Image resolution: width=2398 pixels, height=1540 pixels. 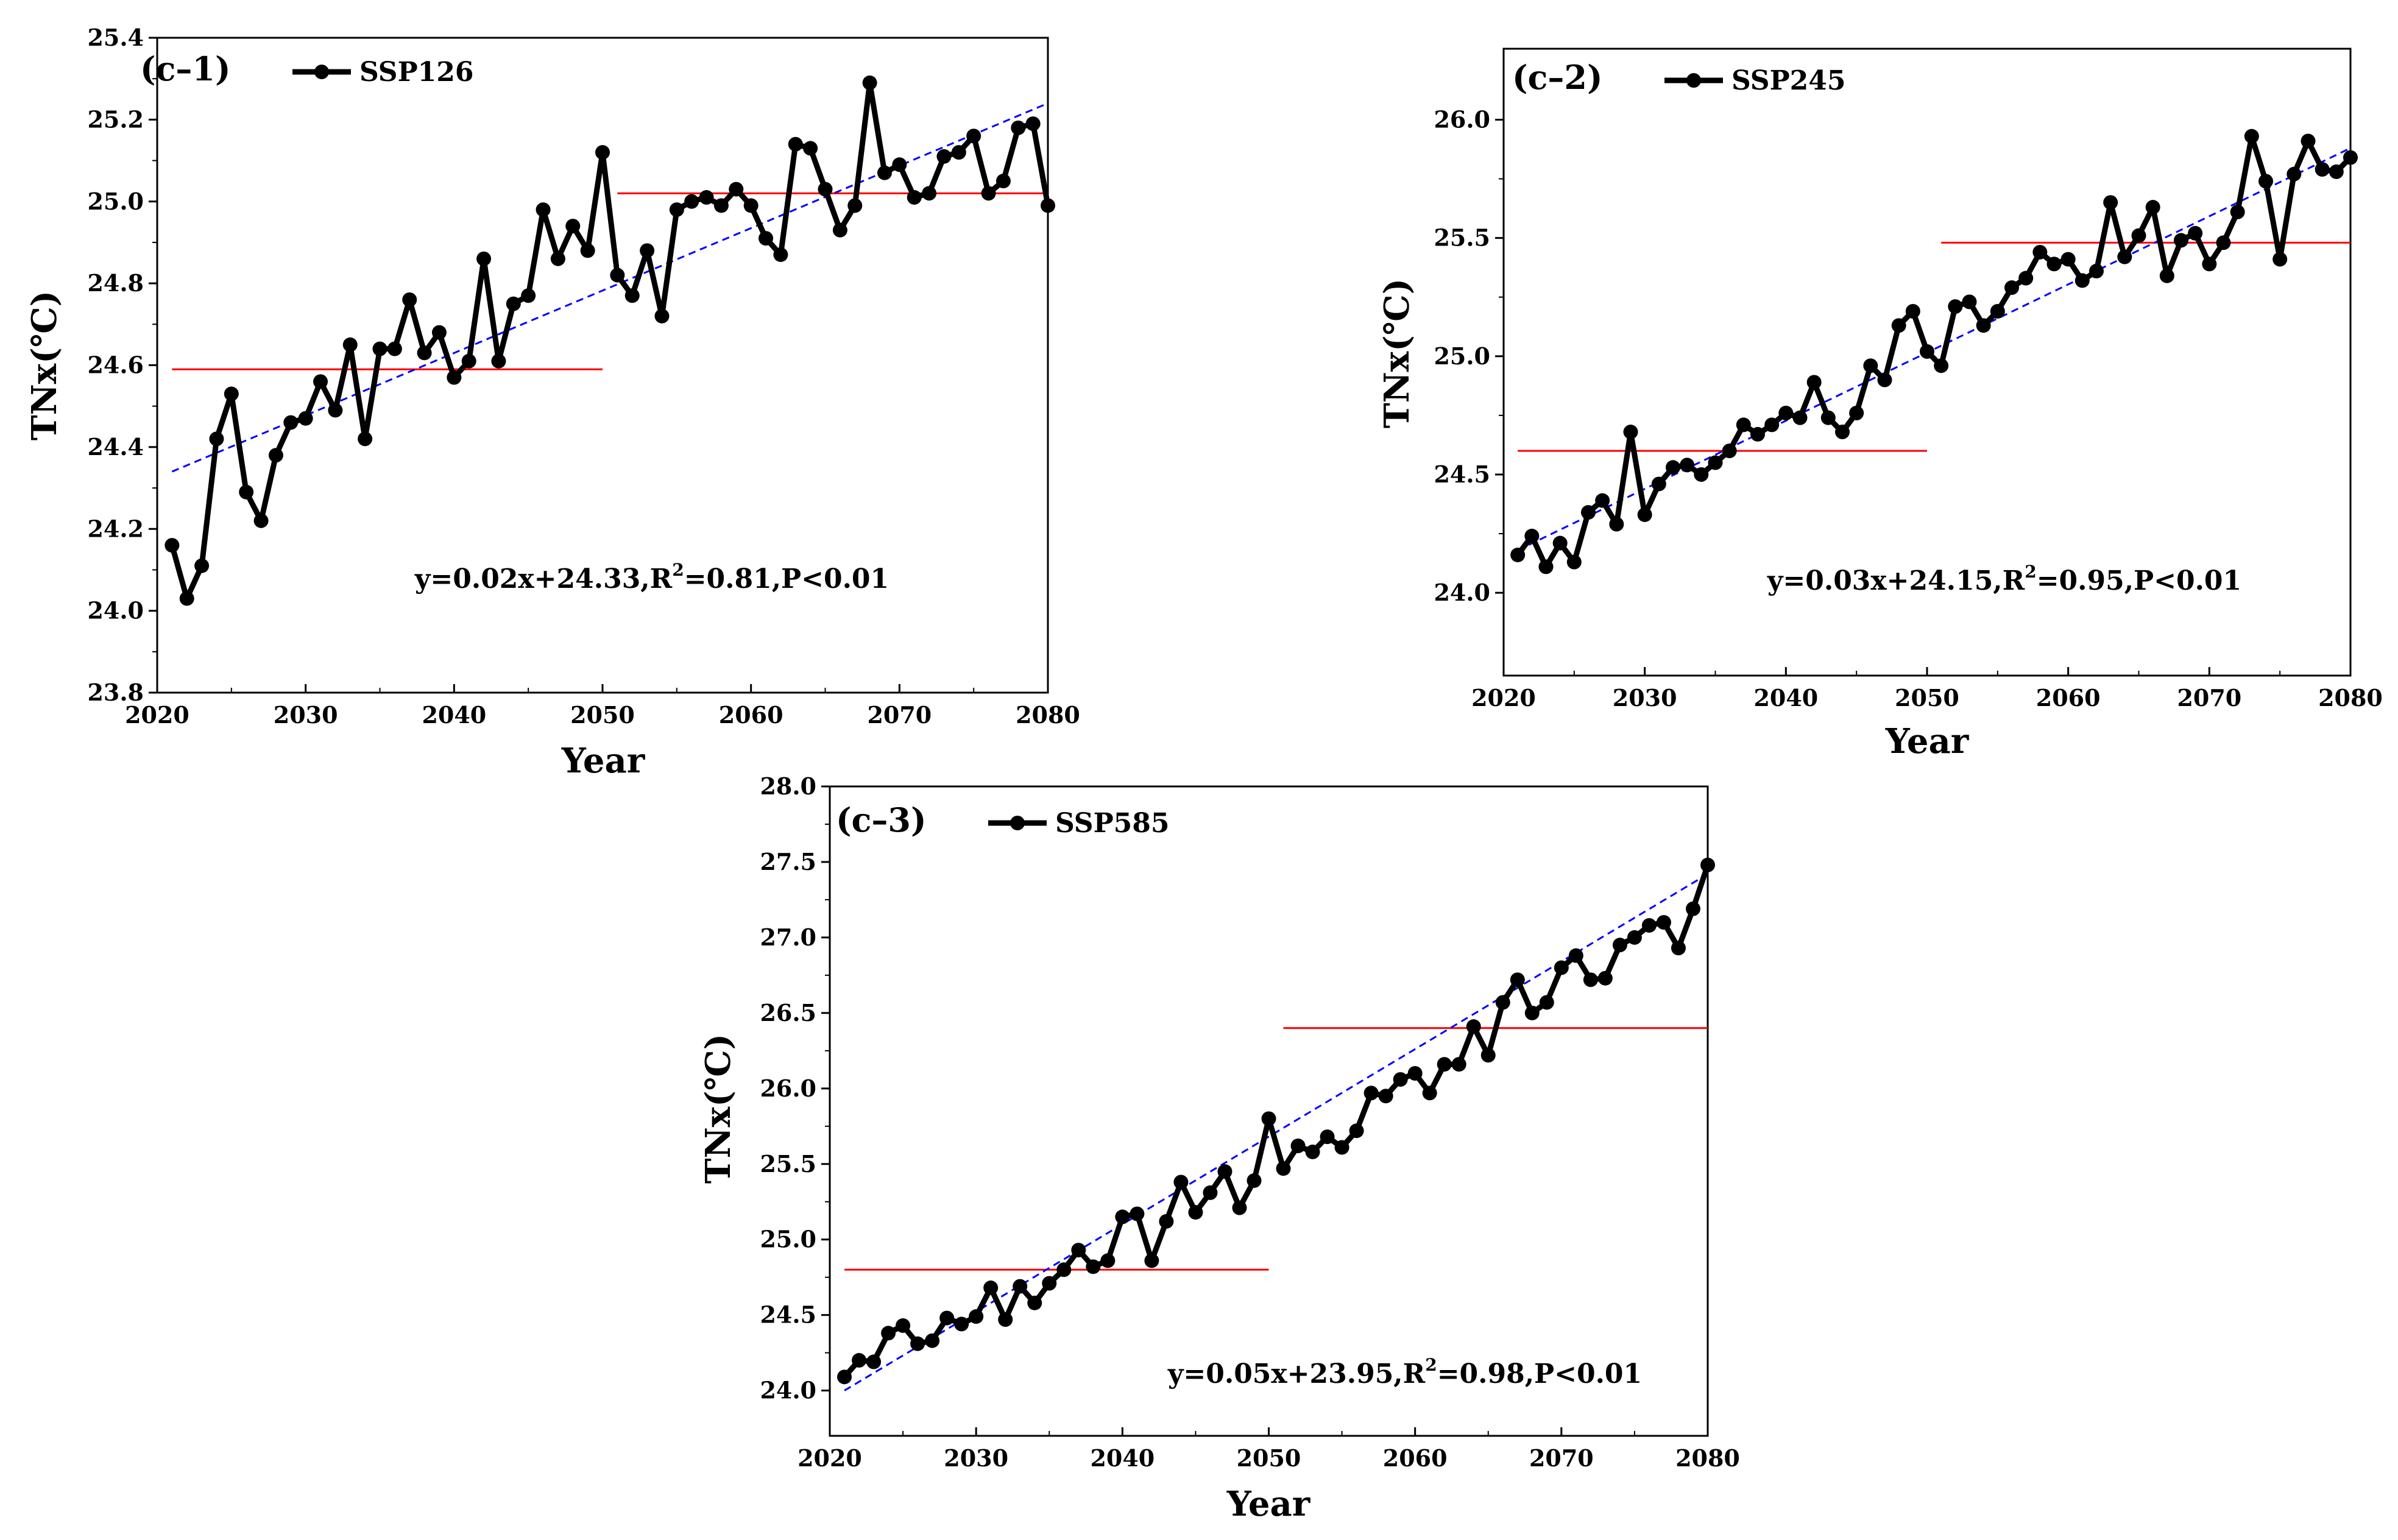 I want to click on regression-equation: y=0.03x+24.15,R2=0.95,P<0.01, so click(x=2004, y=579).